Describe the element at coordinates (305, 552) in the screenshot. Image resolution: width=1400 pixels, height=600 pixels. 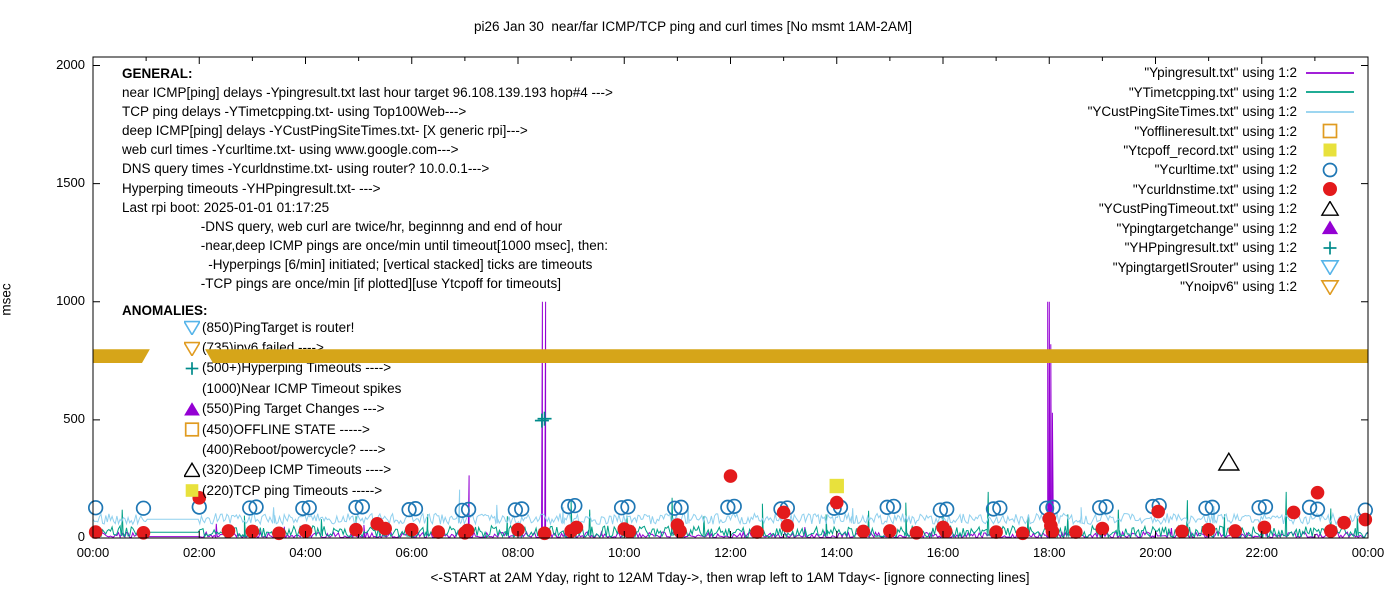
I see `x-tick-label: 04:00` at that location.